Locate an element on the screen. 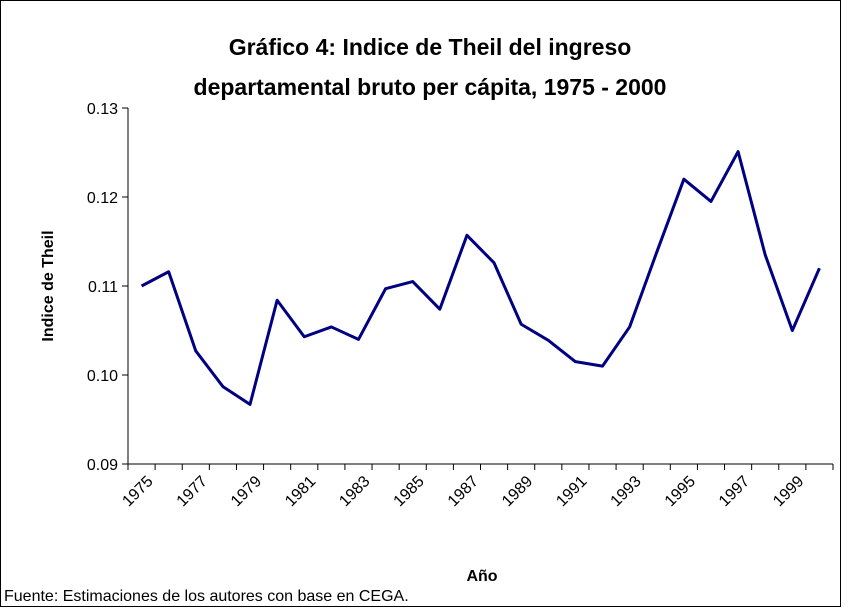 Image resolution: width=849 pixels, height=615 pixels. y-tick-label: 0.11 is located at coordinates (103, 287).